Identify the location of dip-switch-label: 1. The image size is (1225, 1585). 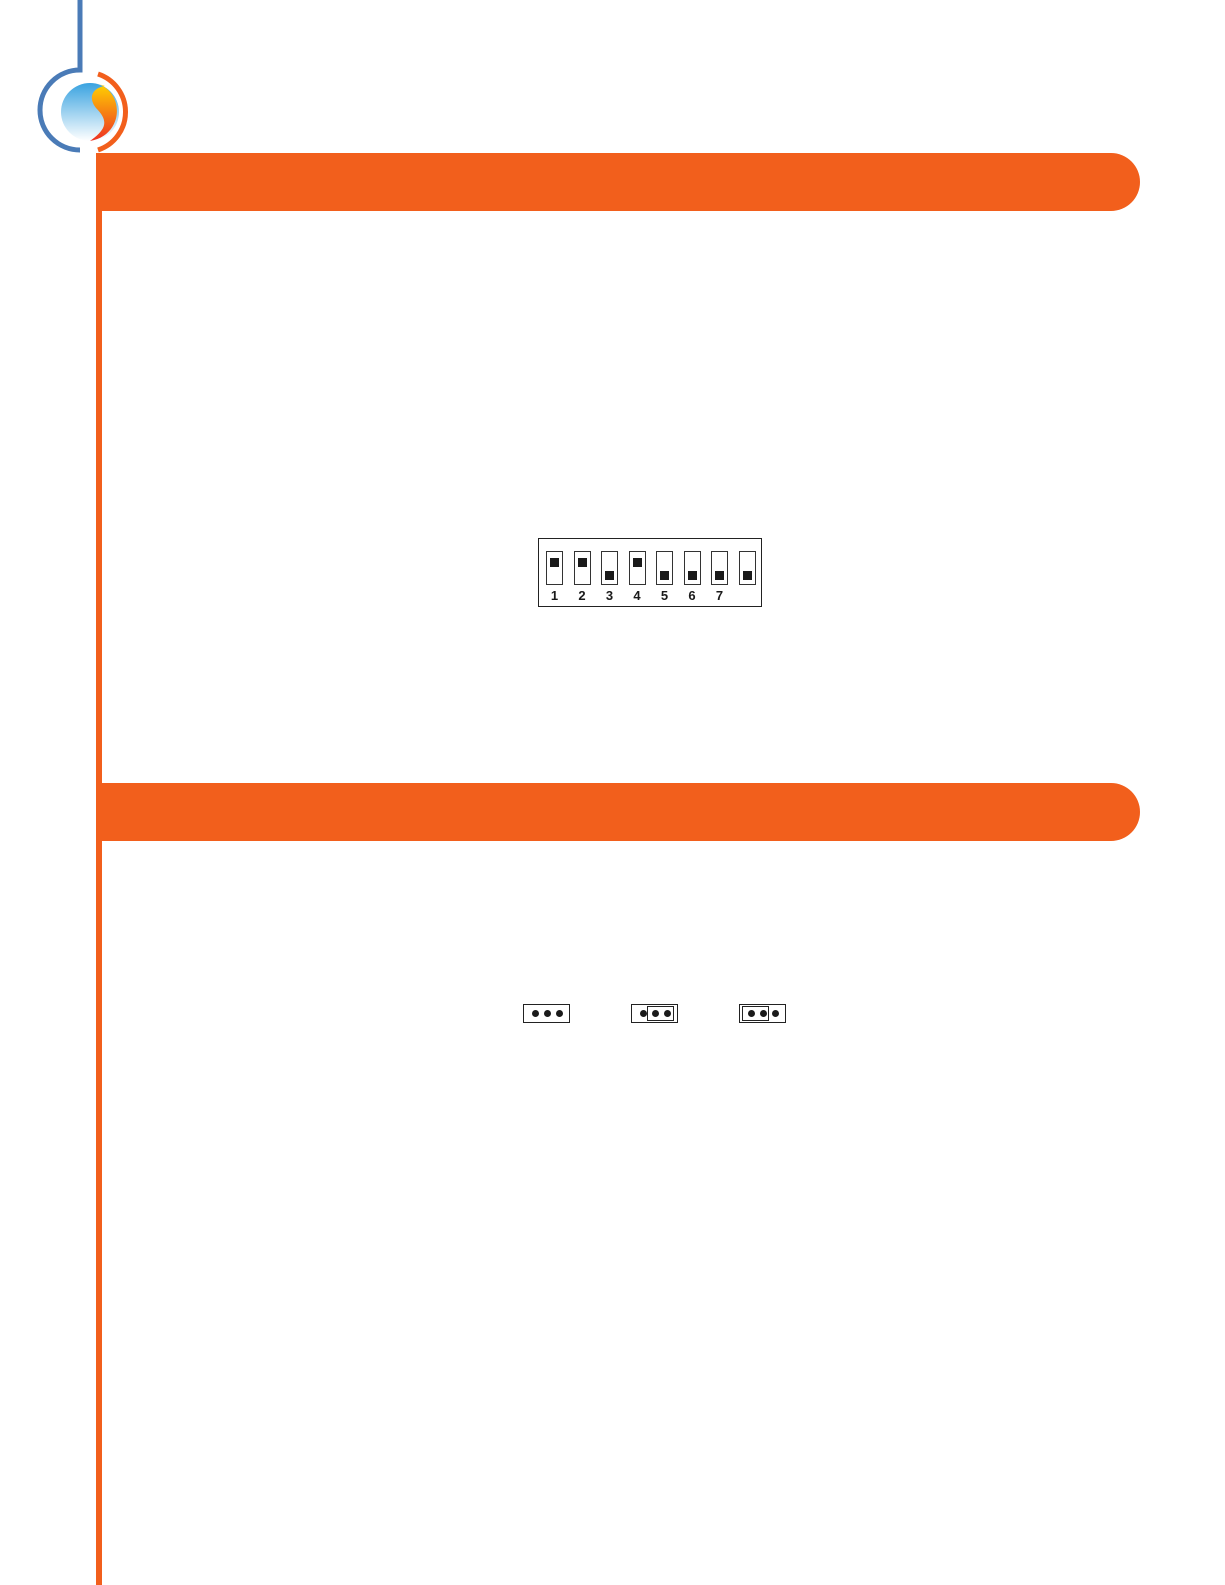
(554, 595).